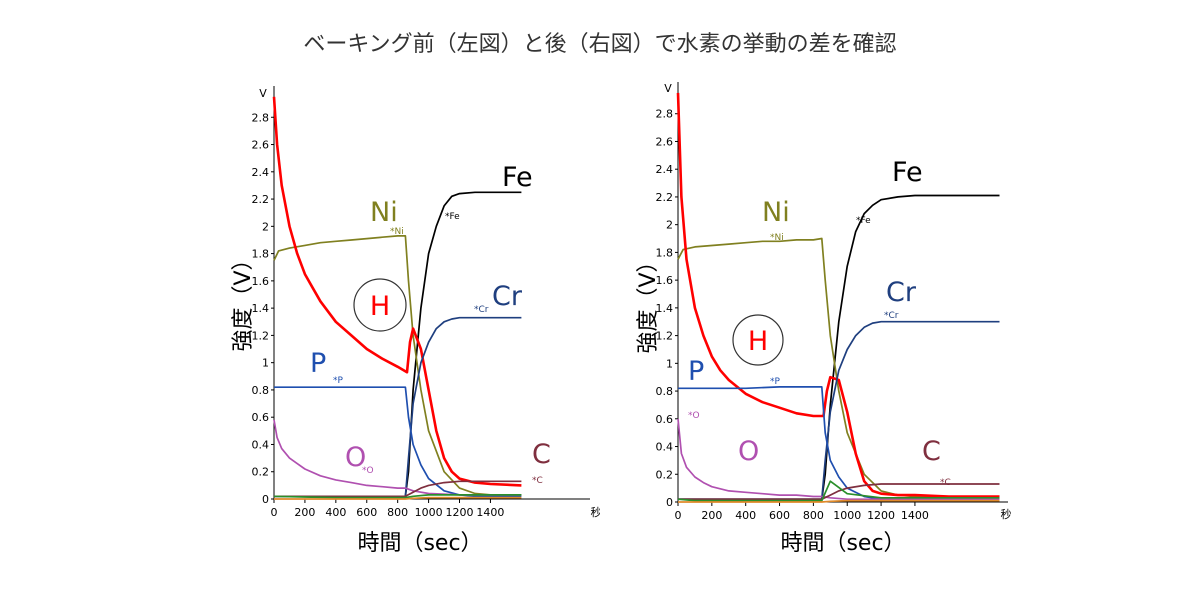 This screenshot has width=1200, height=616. I want to click on chart1-series-line-ni, so click(838, 367).